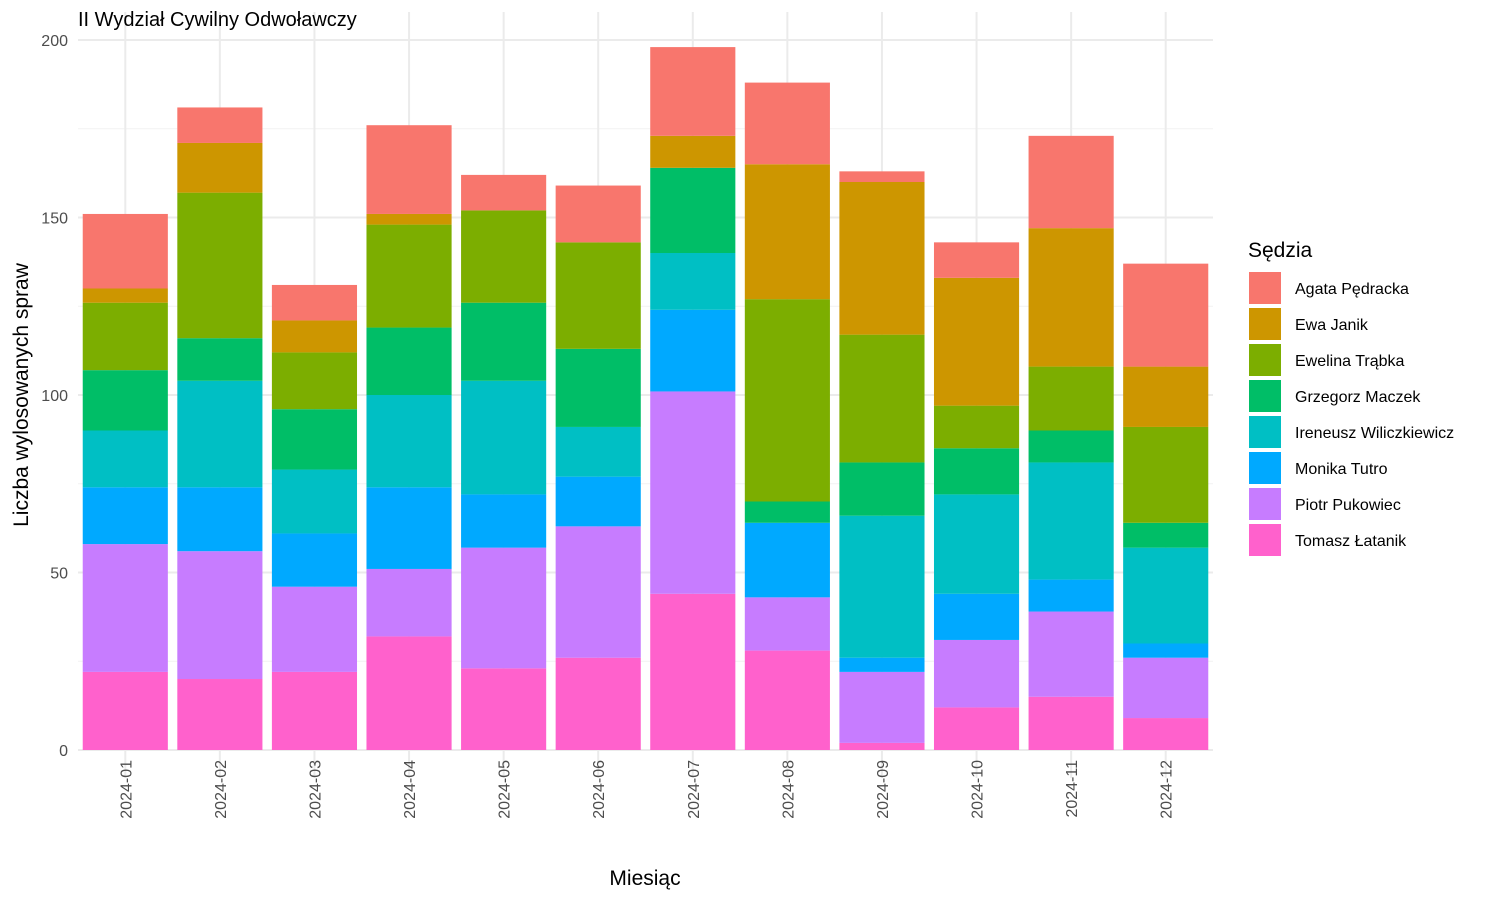  What do you see at coordinates (1167, 789) in the screenshot?
I see `x-tick-label: 2024-12` at bounding box center [1167, 789].